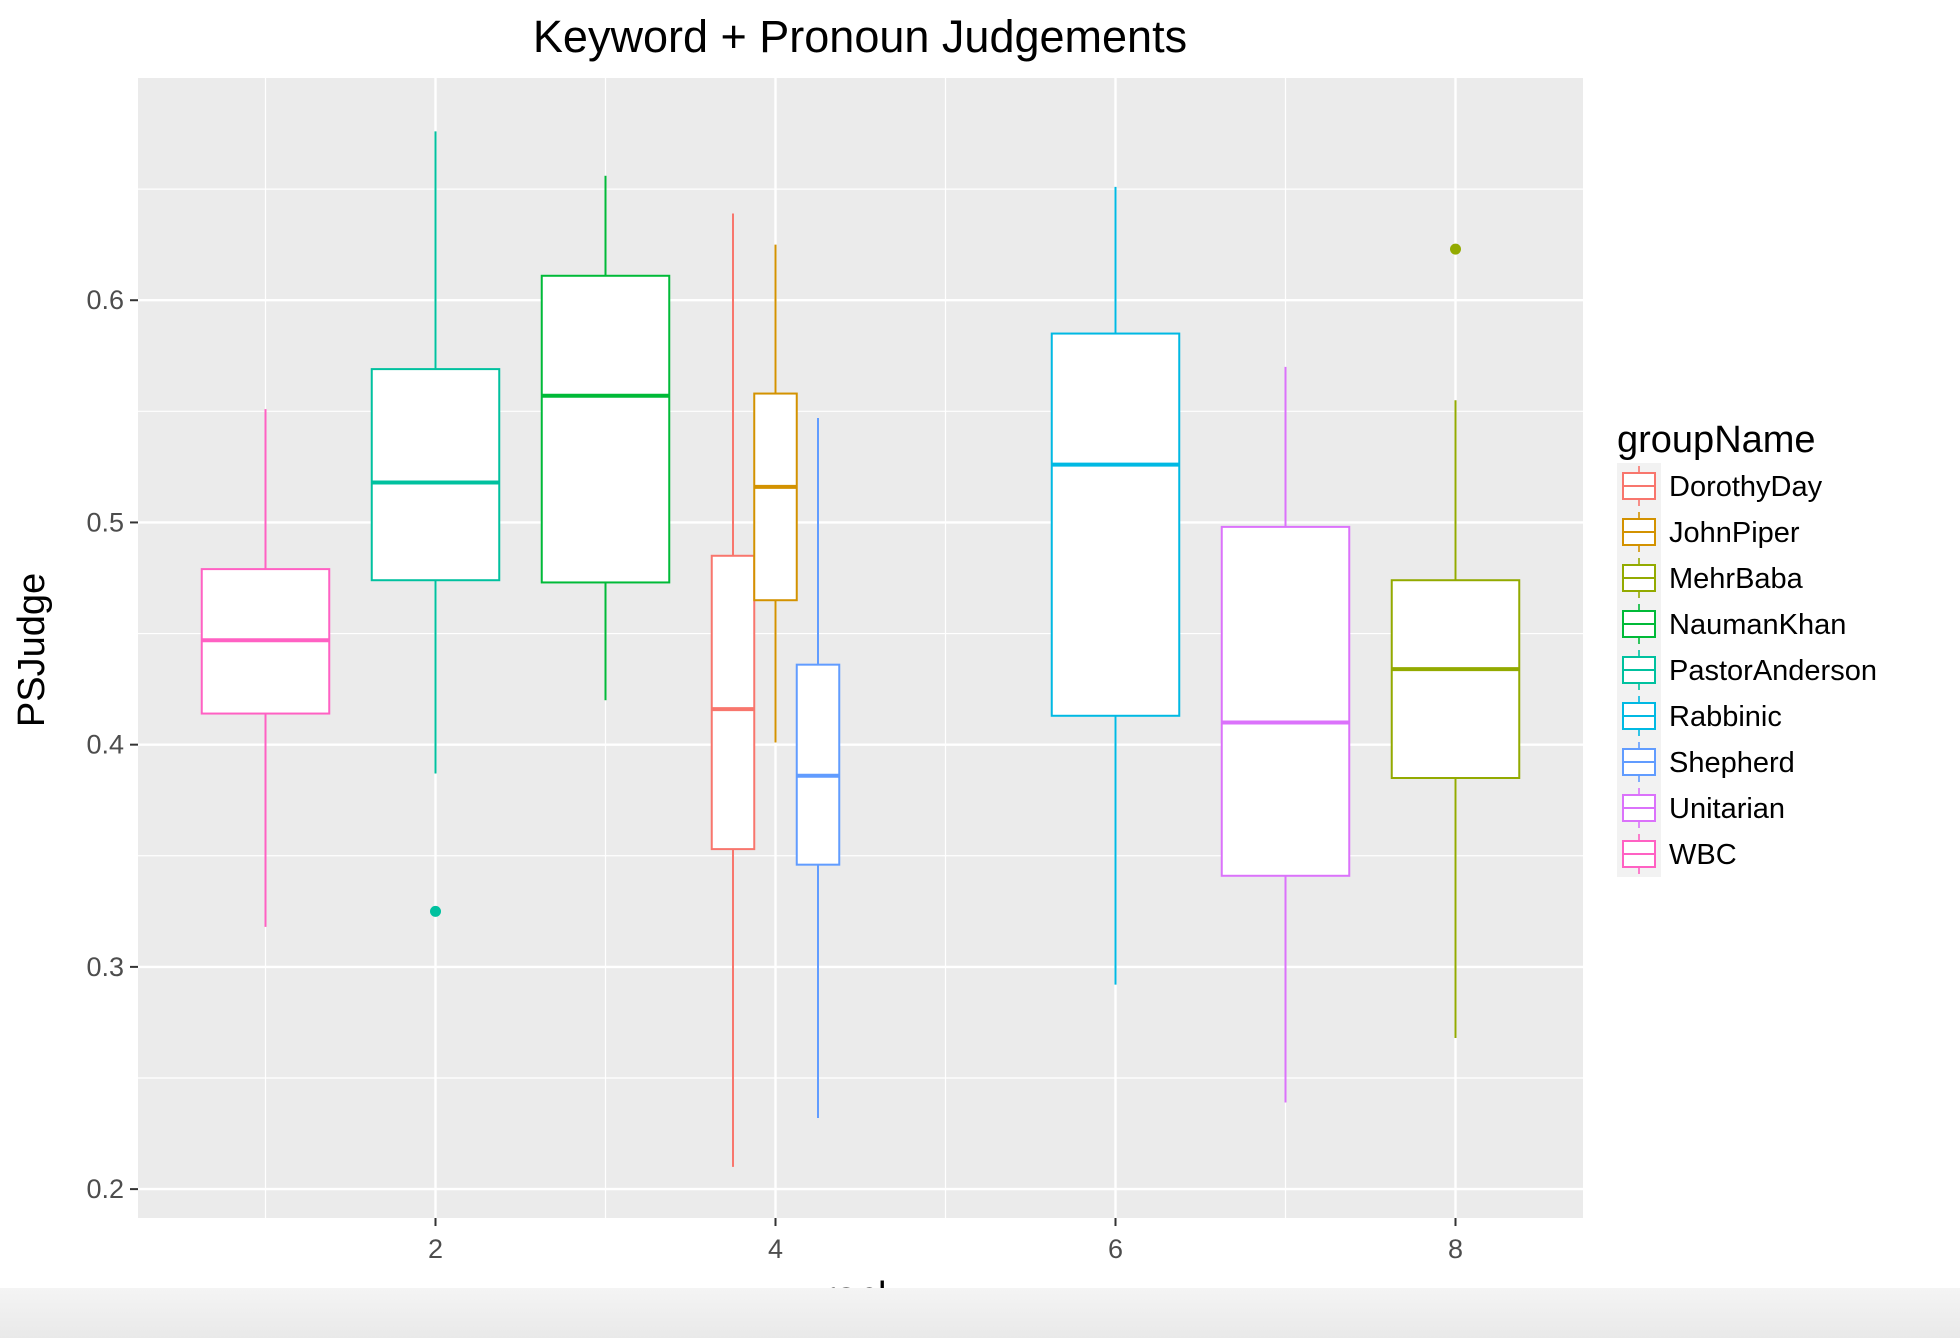 The width and height of the screenshot is (1960, 1338). I want to click on box-shepherd, so click(818, 768).